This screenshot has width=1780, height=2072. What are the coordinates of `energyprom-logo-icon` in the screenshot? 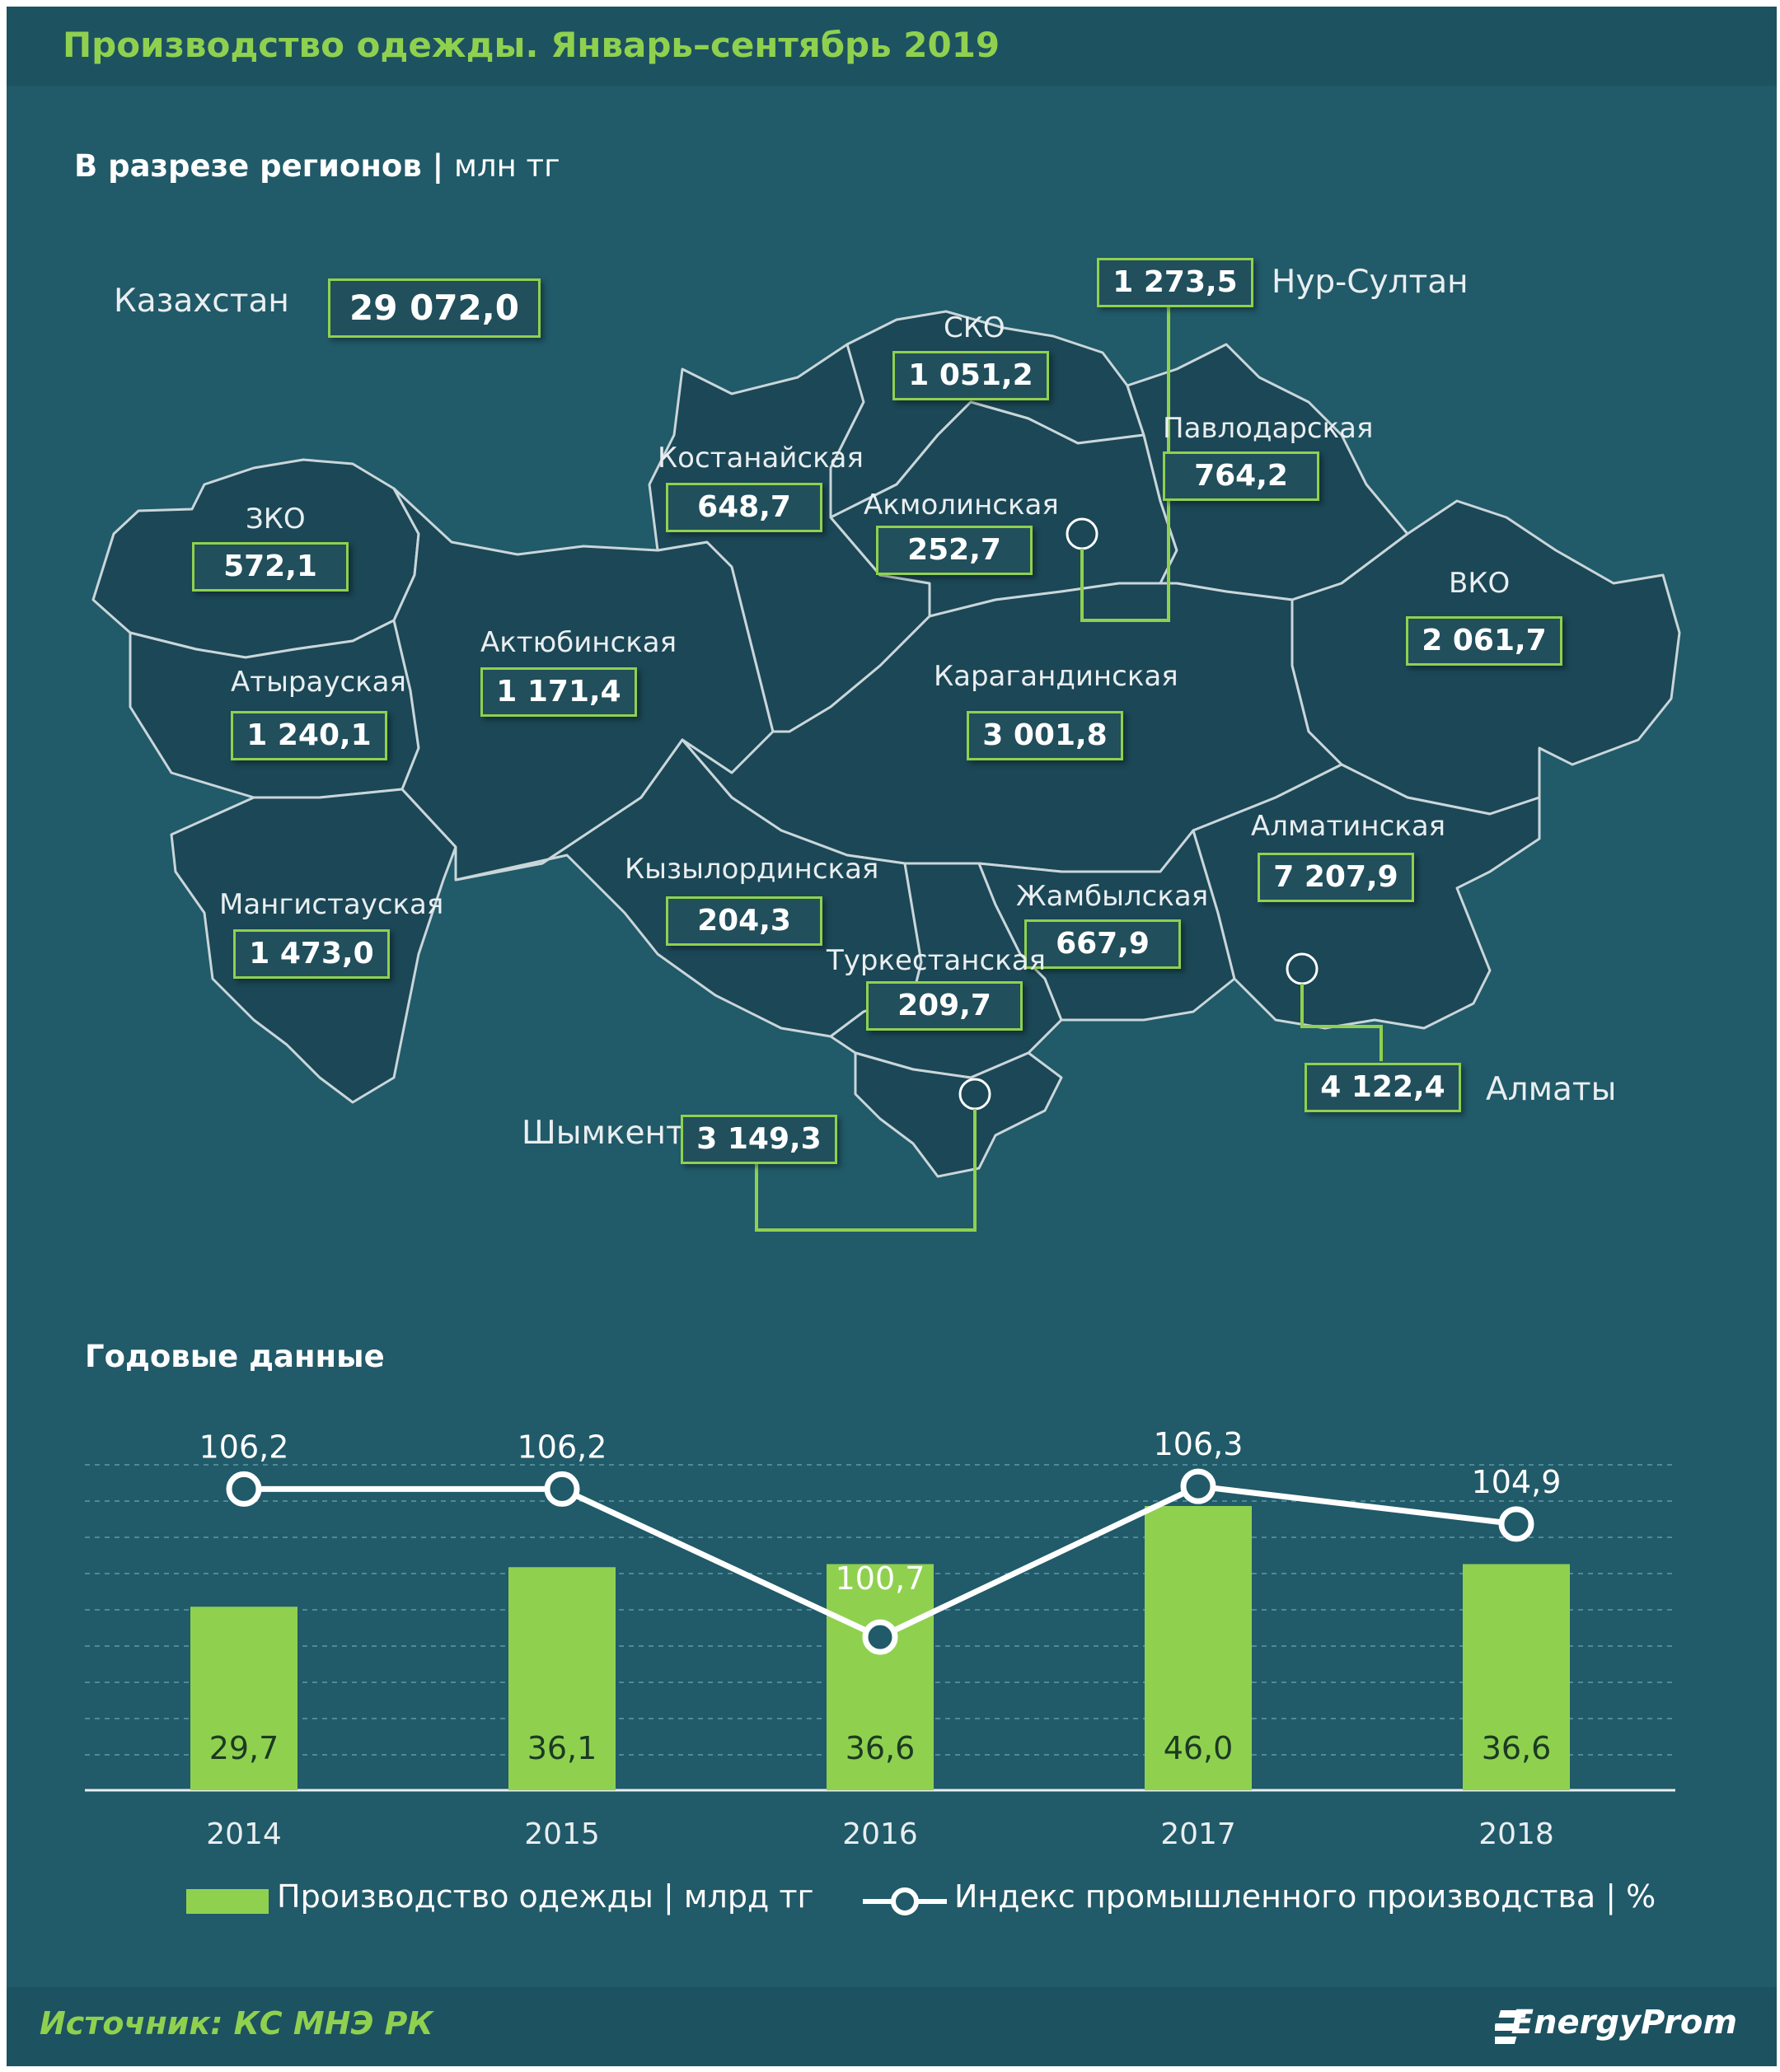 It's located at (1511, 2027).